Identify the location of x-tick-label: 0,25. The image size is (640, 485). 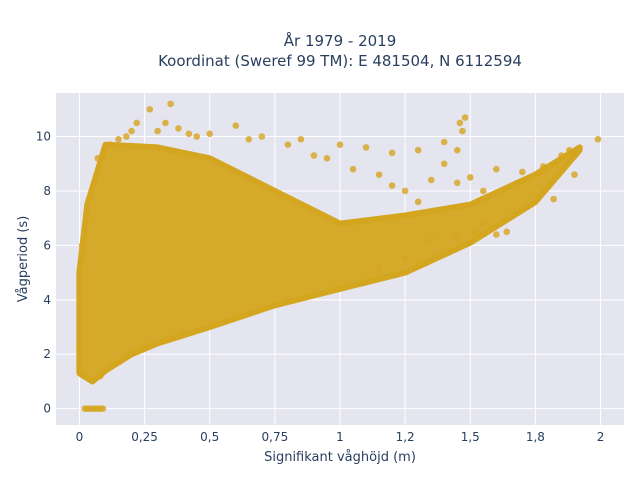
(144, 437).